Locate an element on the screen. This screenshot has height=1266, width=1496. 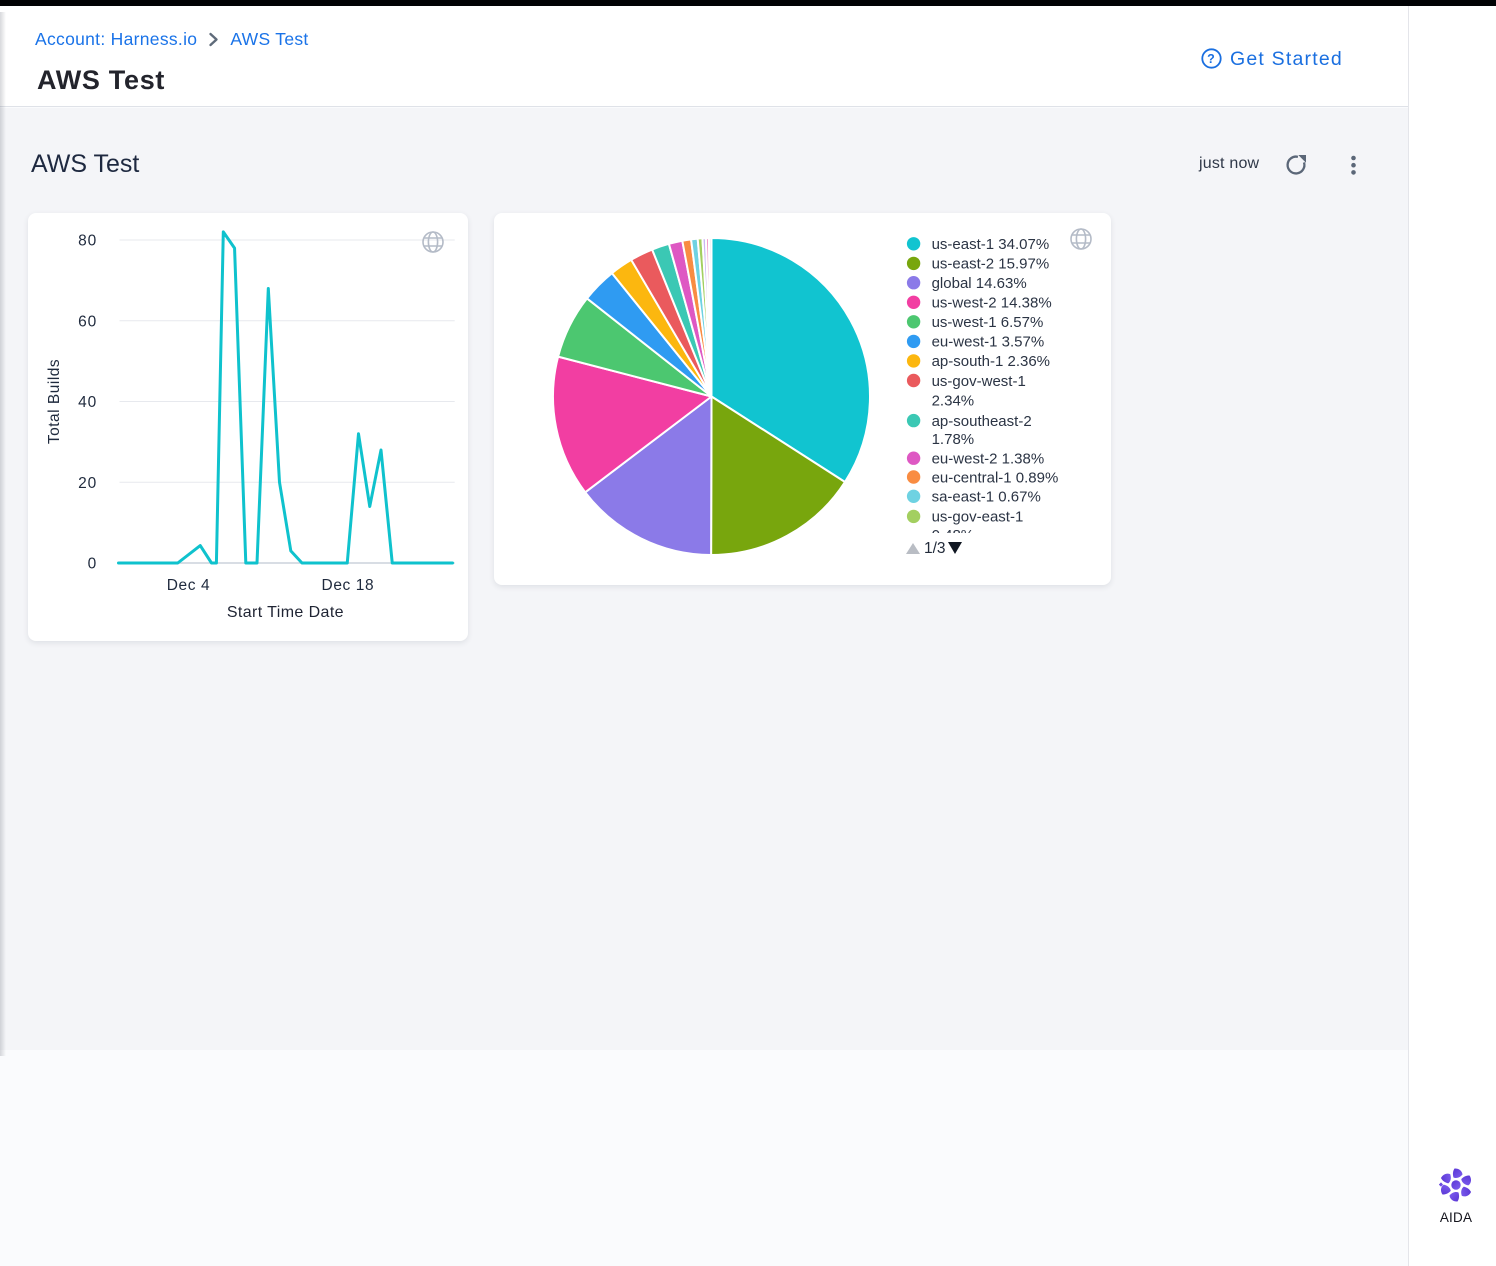
svg-text: 20 is located at coordinates (87, 483).